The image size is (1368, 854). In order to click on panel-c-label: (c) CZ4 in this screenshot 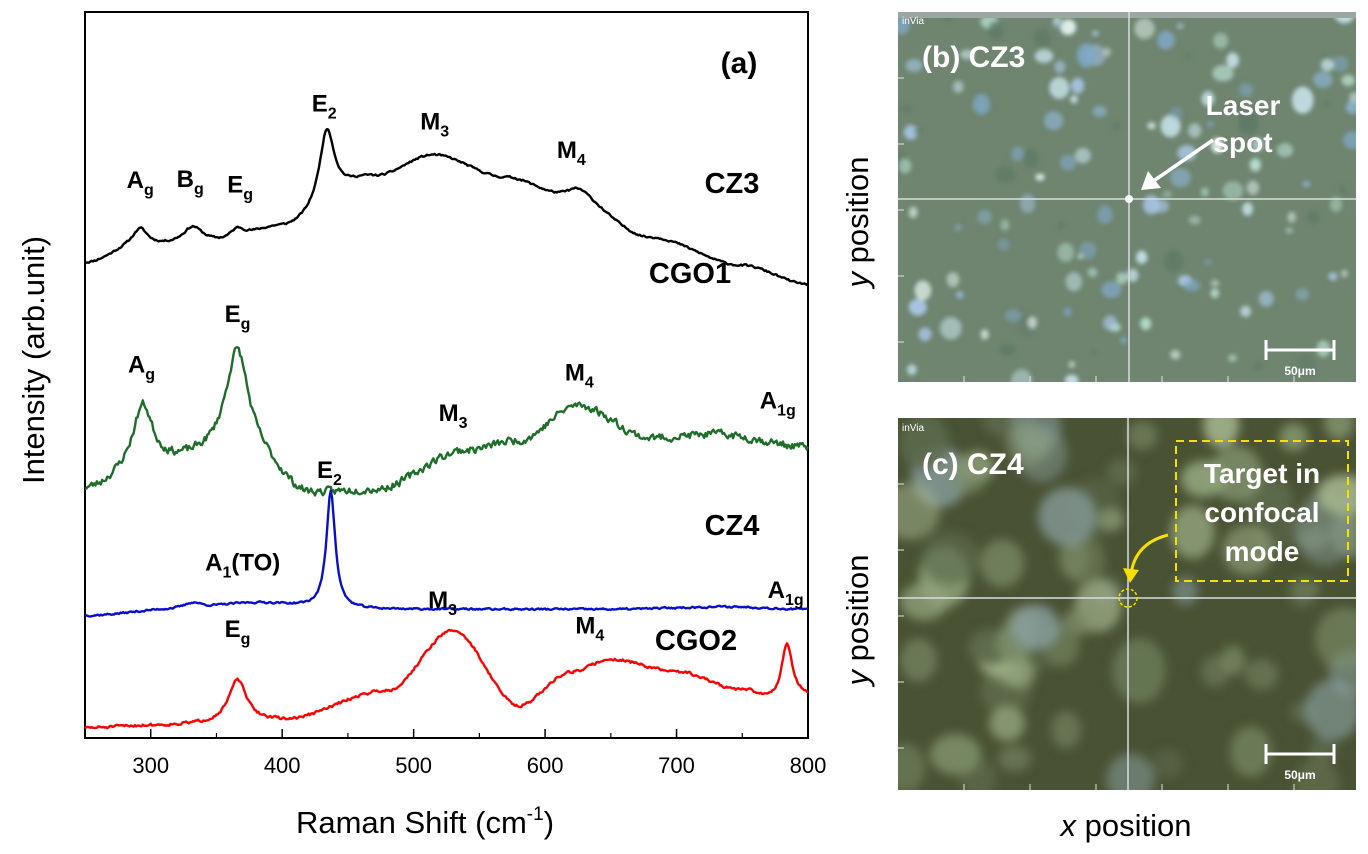, I will do `click(973, 464)`.